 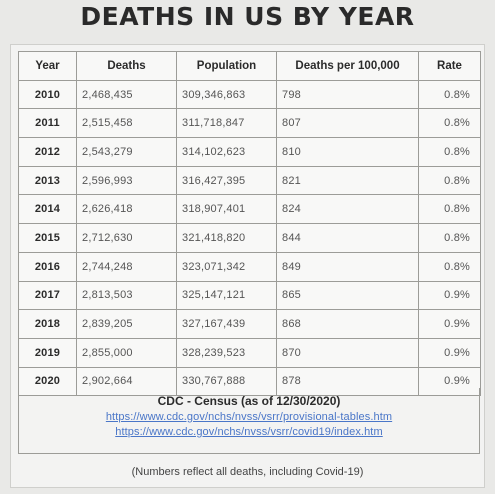 What do you see at coordinates (449, 66) in the screenshot?
I see `header-rate: Rate` at bounding box center [449, 66].